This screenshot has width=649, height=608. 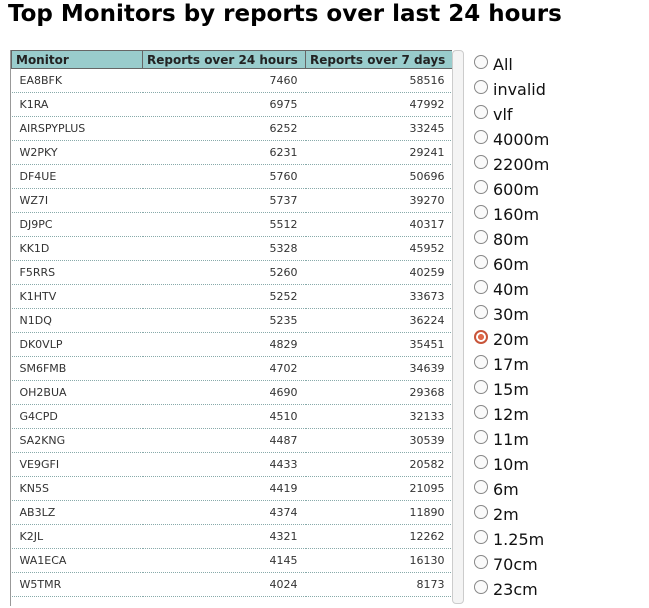 What do you see at coordinates (77, 320) in the screenshot?
I see `monitor-cell: N1DQ` at bounding box center [77, 320].